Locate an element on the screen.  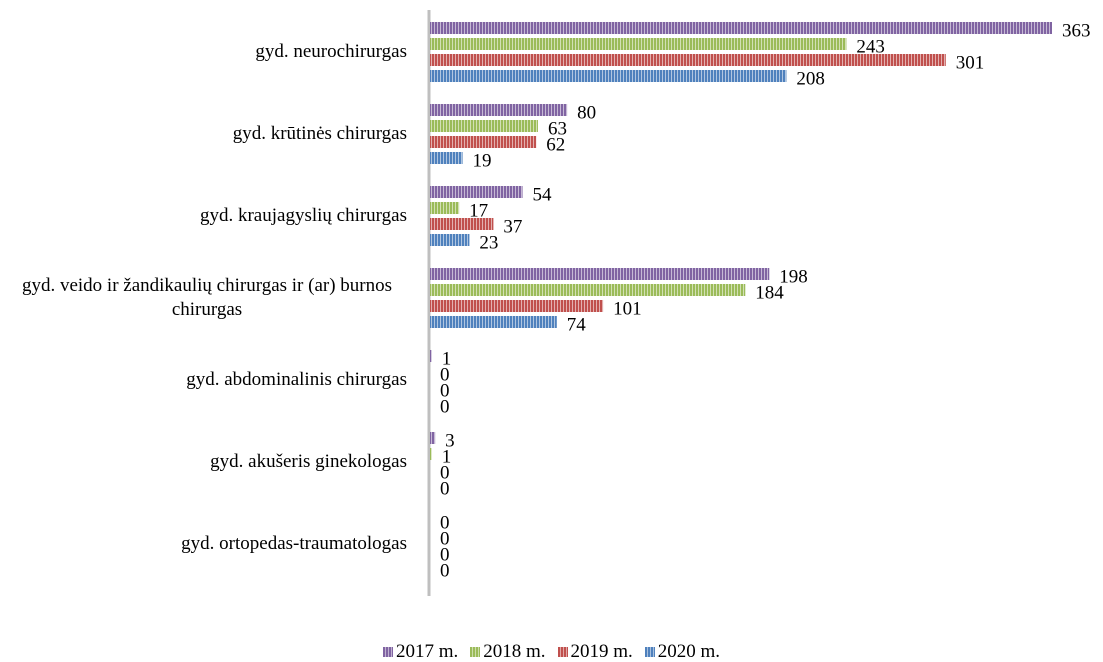
value-label: 198 is located at coordinates (793, 276).